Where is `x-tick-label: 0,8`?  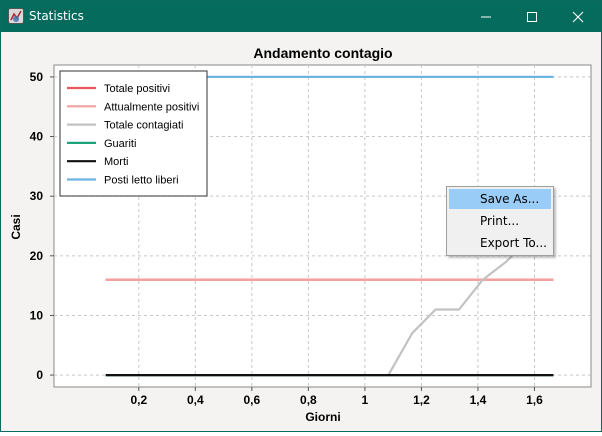
x-tick-label: 0,8 is located at coordinates (308, 400).